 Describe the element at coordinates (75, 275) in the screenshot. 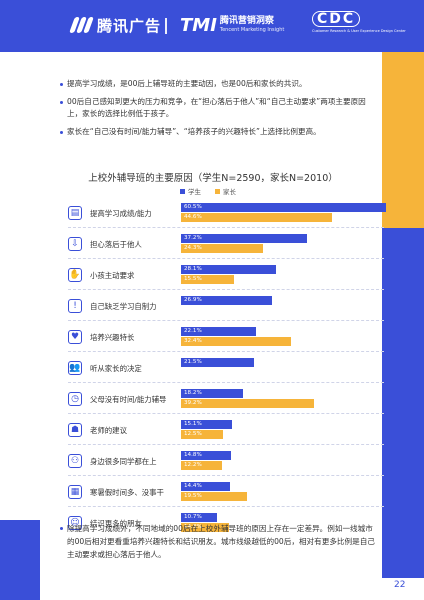

I see `hand-icon: ✋` at that location.